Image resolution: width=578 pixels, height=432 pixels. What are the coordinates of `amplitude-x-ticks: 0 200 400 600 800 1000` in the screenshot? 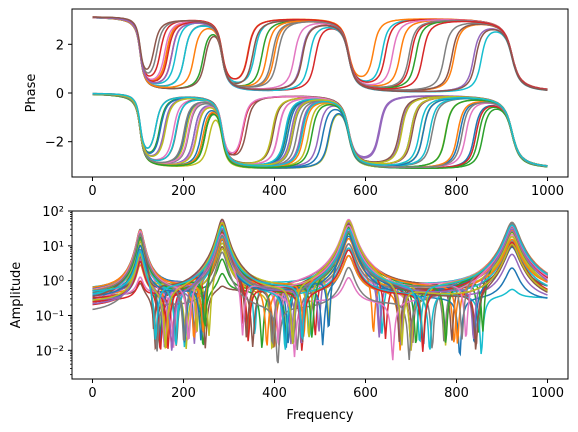 It's located at (326, 390).